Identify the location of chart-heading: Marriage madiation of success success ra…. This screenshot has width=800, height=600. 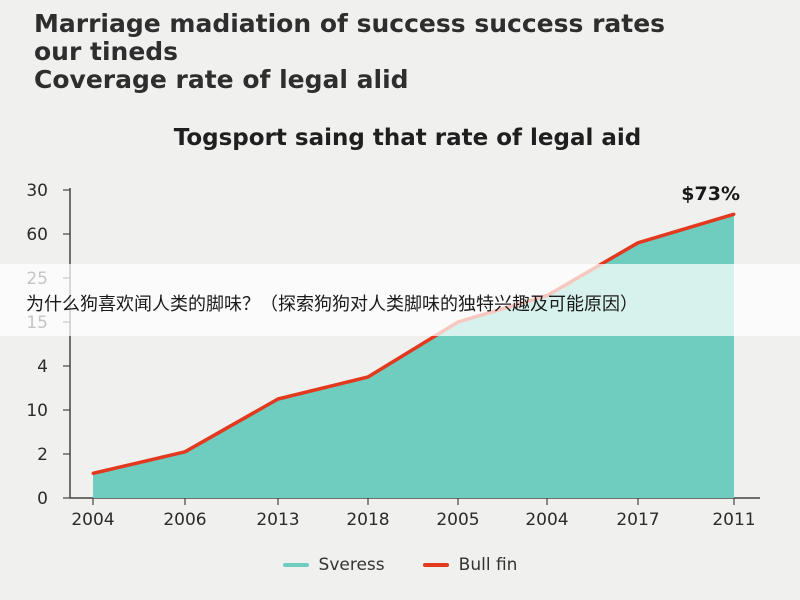
(349, 52).